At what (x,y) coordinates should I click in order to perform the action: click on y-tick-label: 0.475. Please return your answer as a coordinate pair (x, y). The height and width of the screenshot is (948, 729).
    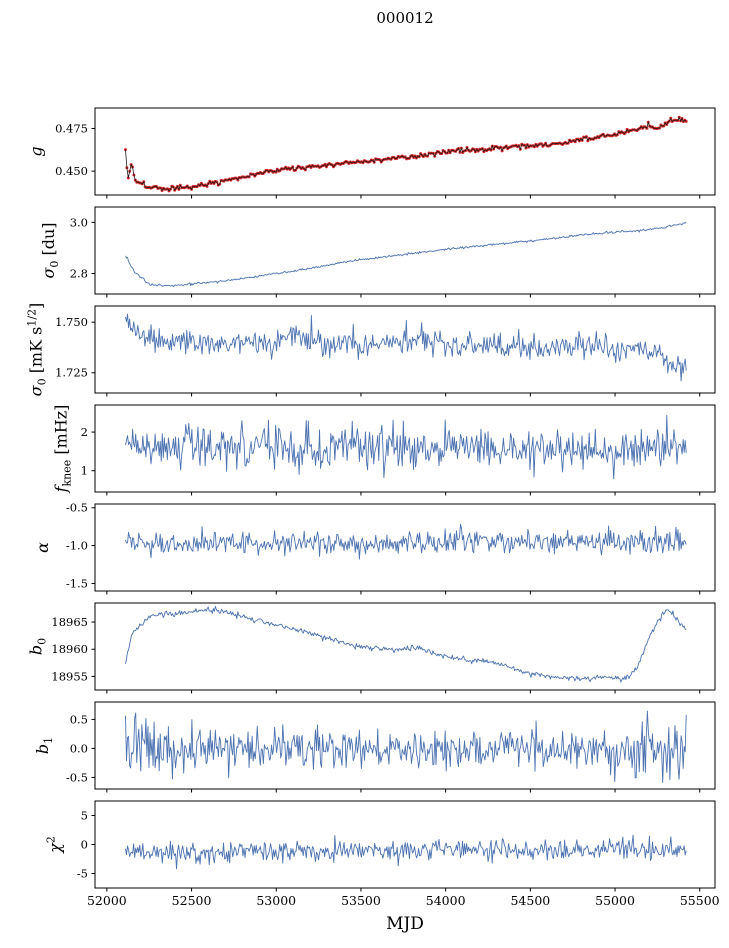
    Looking at the image, I should click on (71, 128).